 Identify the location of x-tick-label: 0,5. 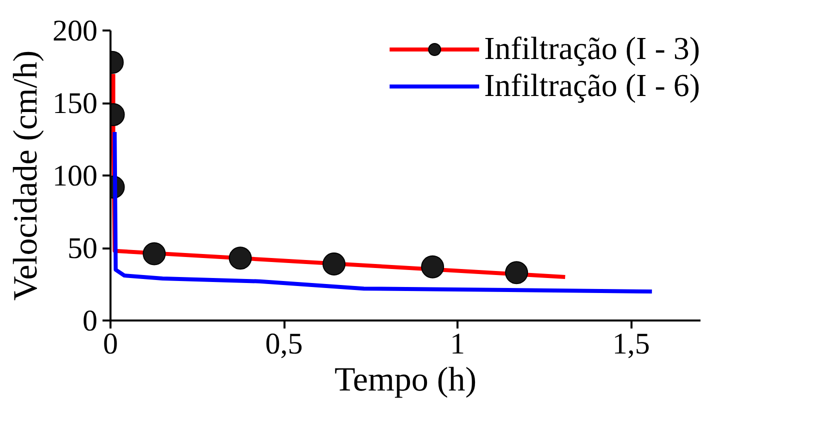
(284, 344).